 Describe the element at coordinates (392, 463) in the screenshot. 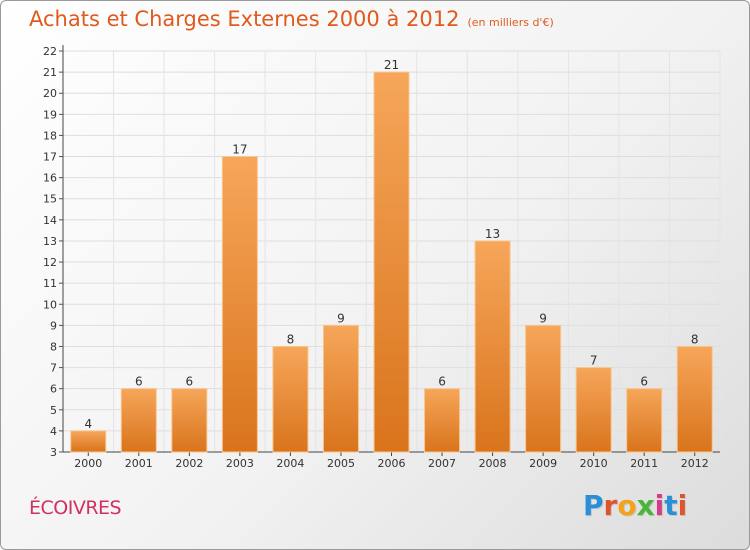

I see `x-tick-label-2006: 2006` at that location.